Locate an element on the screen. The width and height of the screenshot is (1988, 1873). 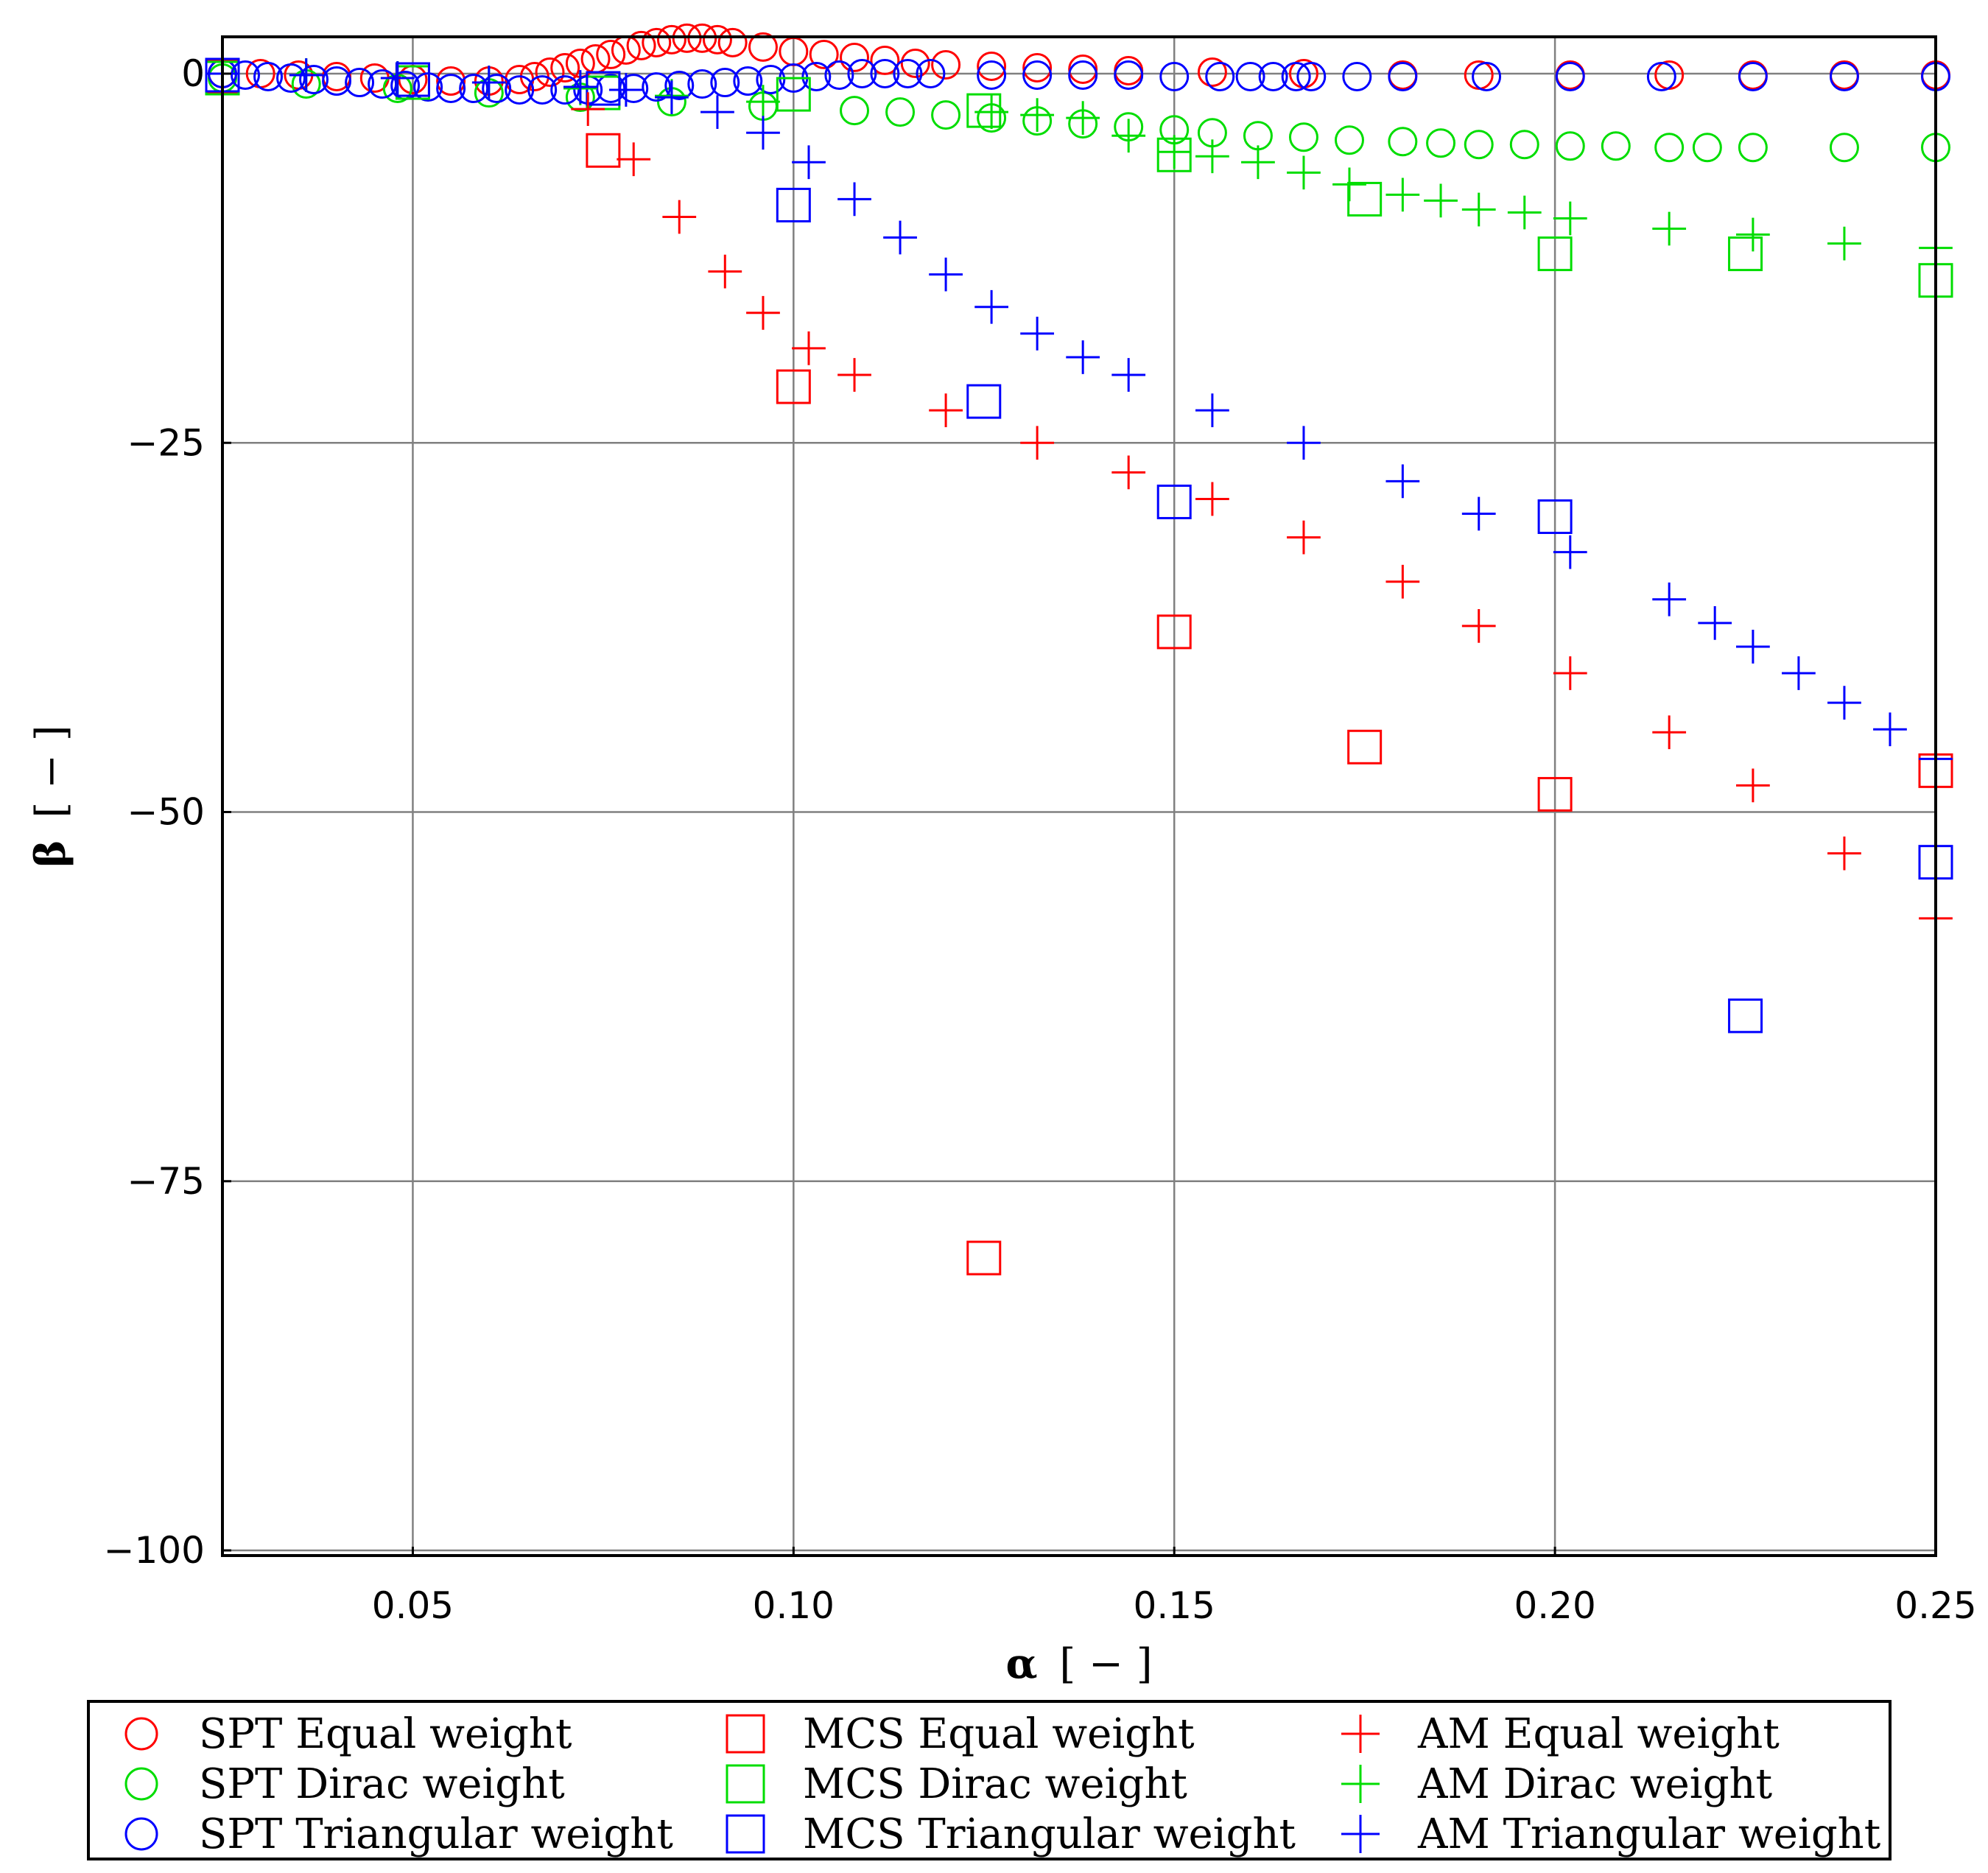
y-tick-label: −75 is located at coordinates (166, 1181).